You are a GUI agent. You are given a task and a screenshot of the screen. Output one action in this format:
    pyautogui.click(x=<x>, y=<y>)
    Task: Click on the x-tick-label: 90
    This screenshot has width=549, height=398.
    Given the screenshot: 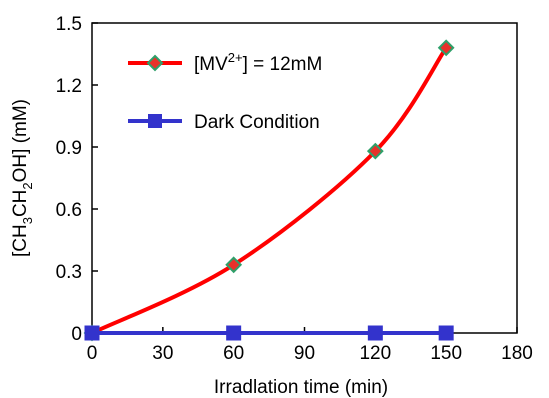 What is the action you would take?
    pyautogui.click(x=304, y=353)
    